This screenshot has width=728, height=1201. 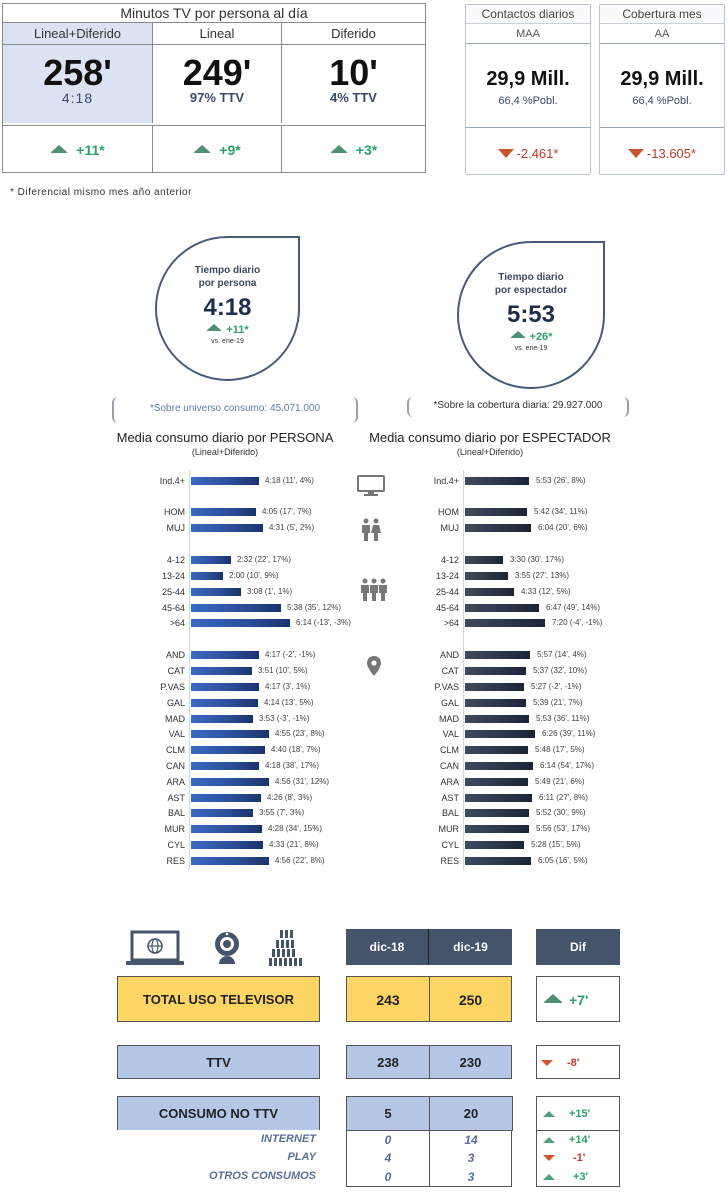 What do you see at coordinates (302, 781) in the screenshot?
I see `bar-value-label: 4:56 (31', 12%)` at bounding box center [302, 781].